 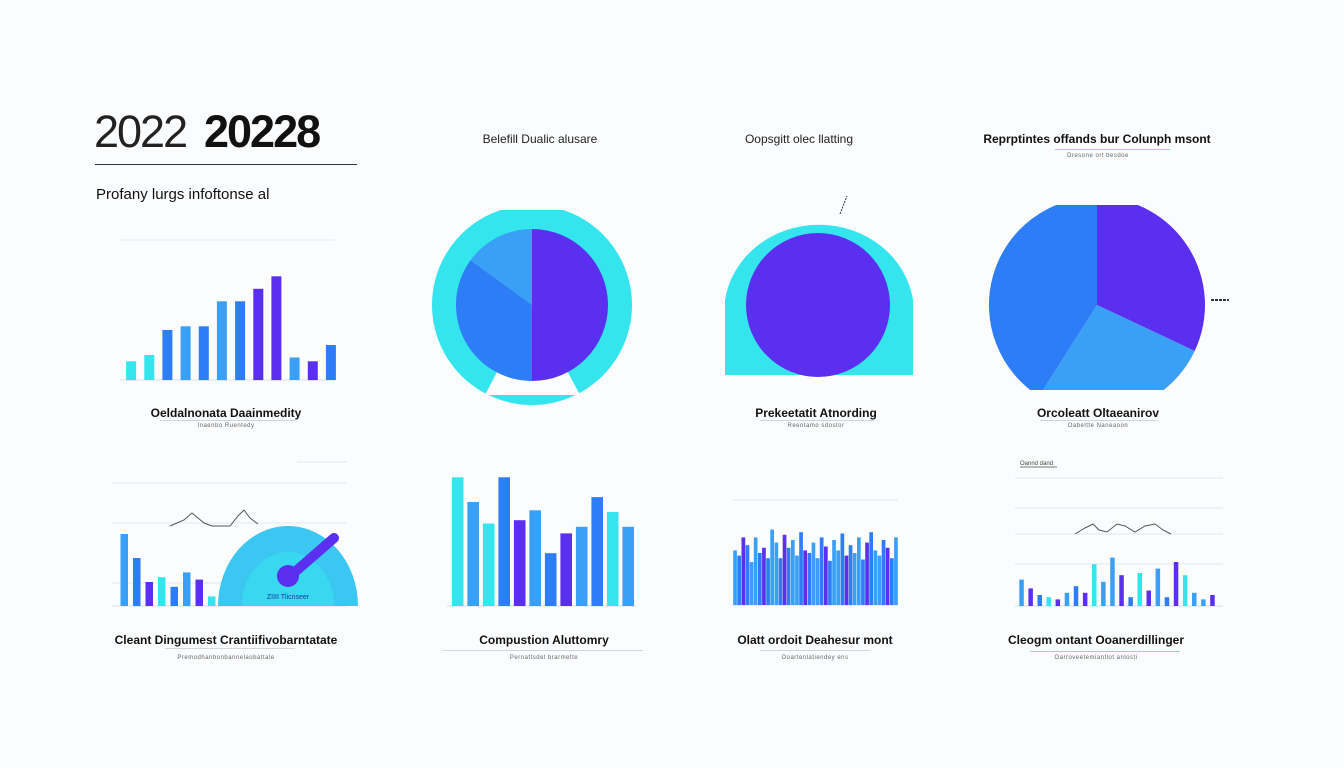 What do you see at coordinates (1098, 413) in the screenshot?
I see `panel-4-caption: Orcoleatt Oltaeanirov` at bounding box center [1098, 413].